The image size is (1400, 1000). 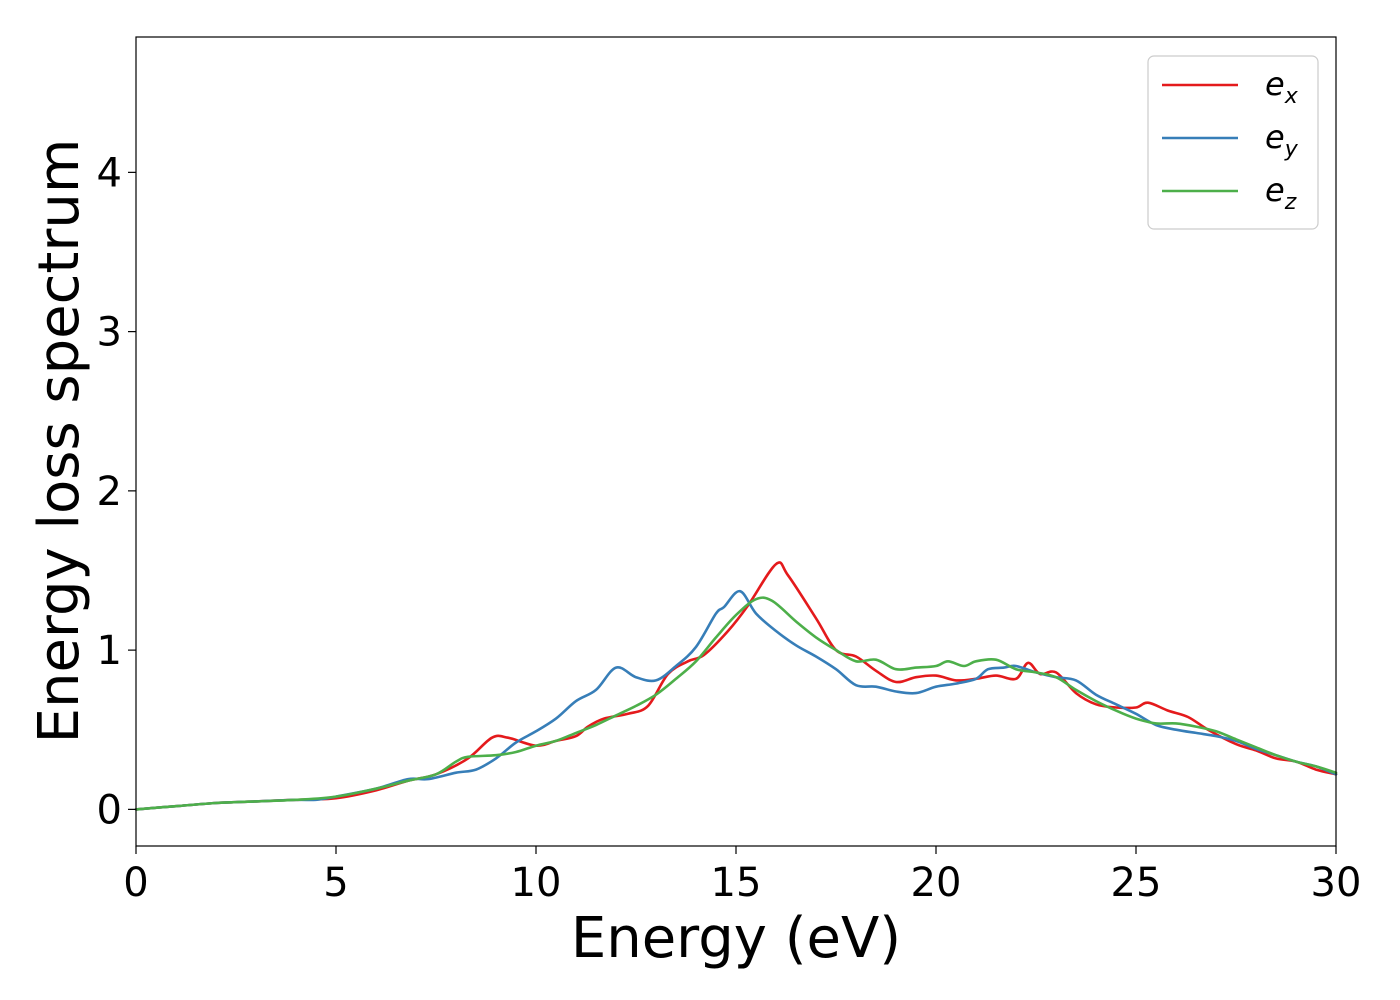 I want to click on x-tick-label: 30, so click(x=1336, y=883).